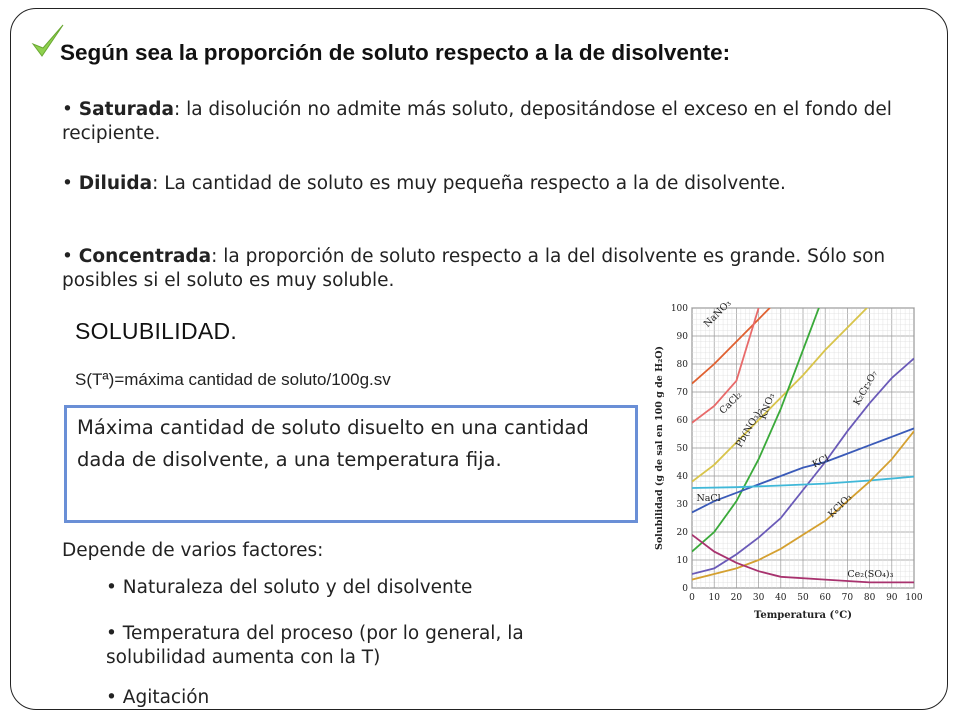 This screenshot has height=720, width=960. I want to click on chart-series, so click(803, 446).